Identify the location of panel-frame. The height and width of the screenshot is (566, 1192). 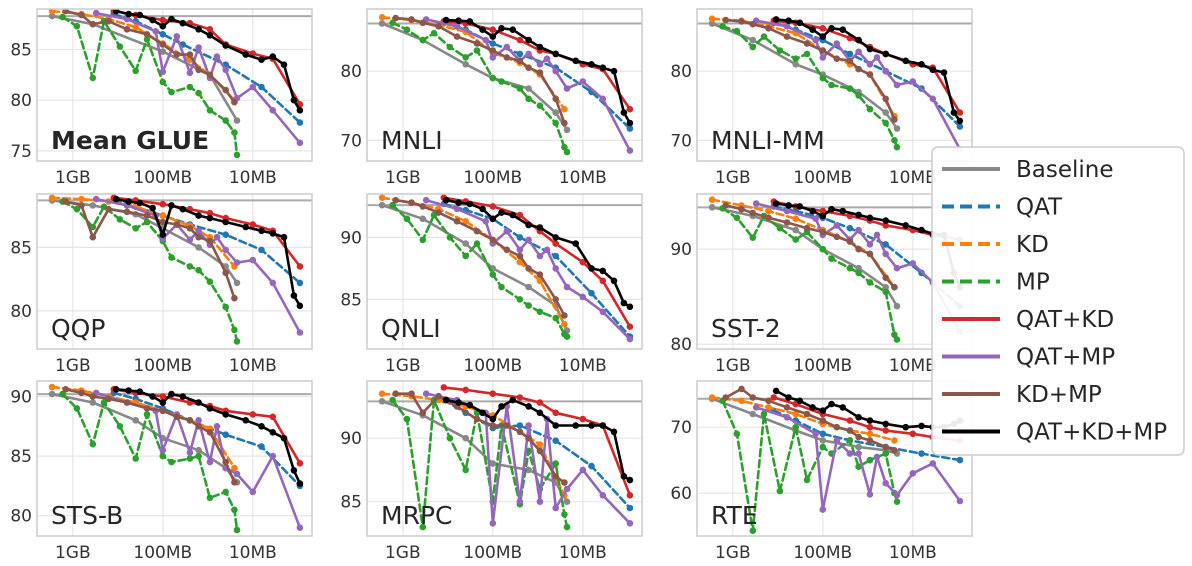
(504, 458).